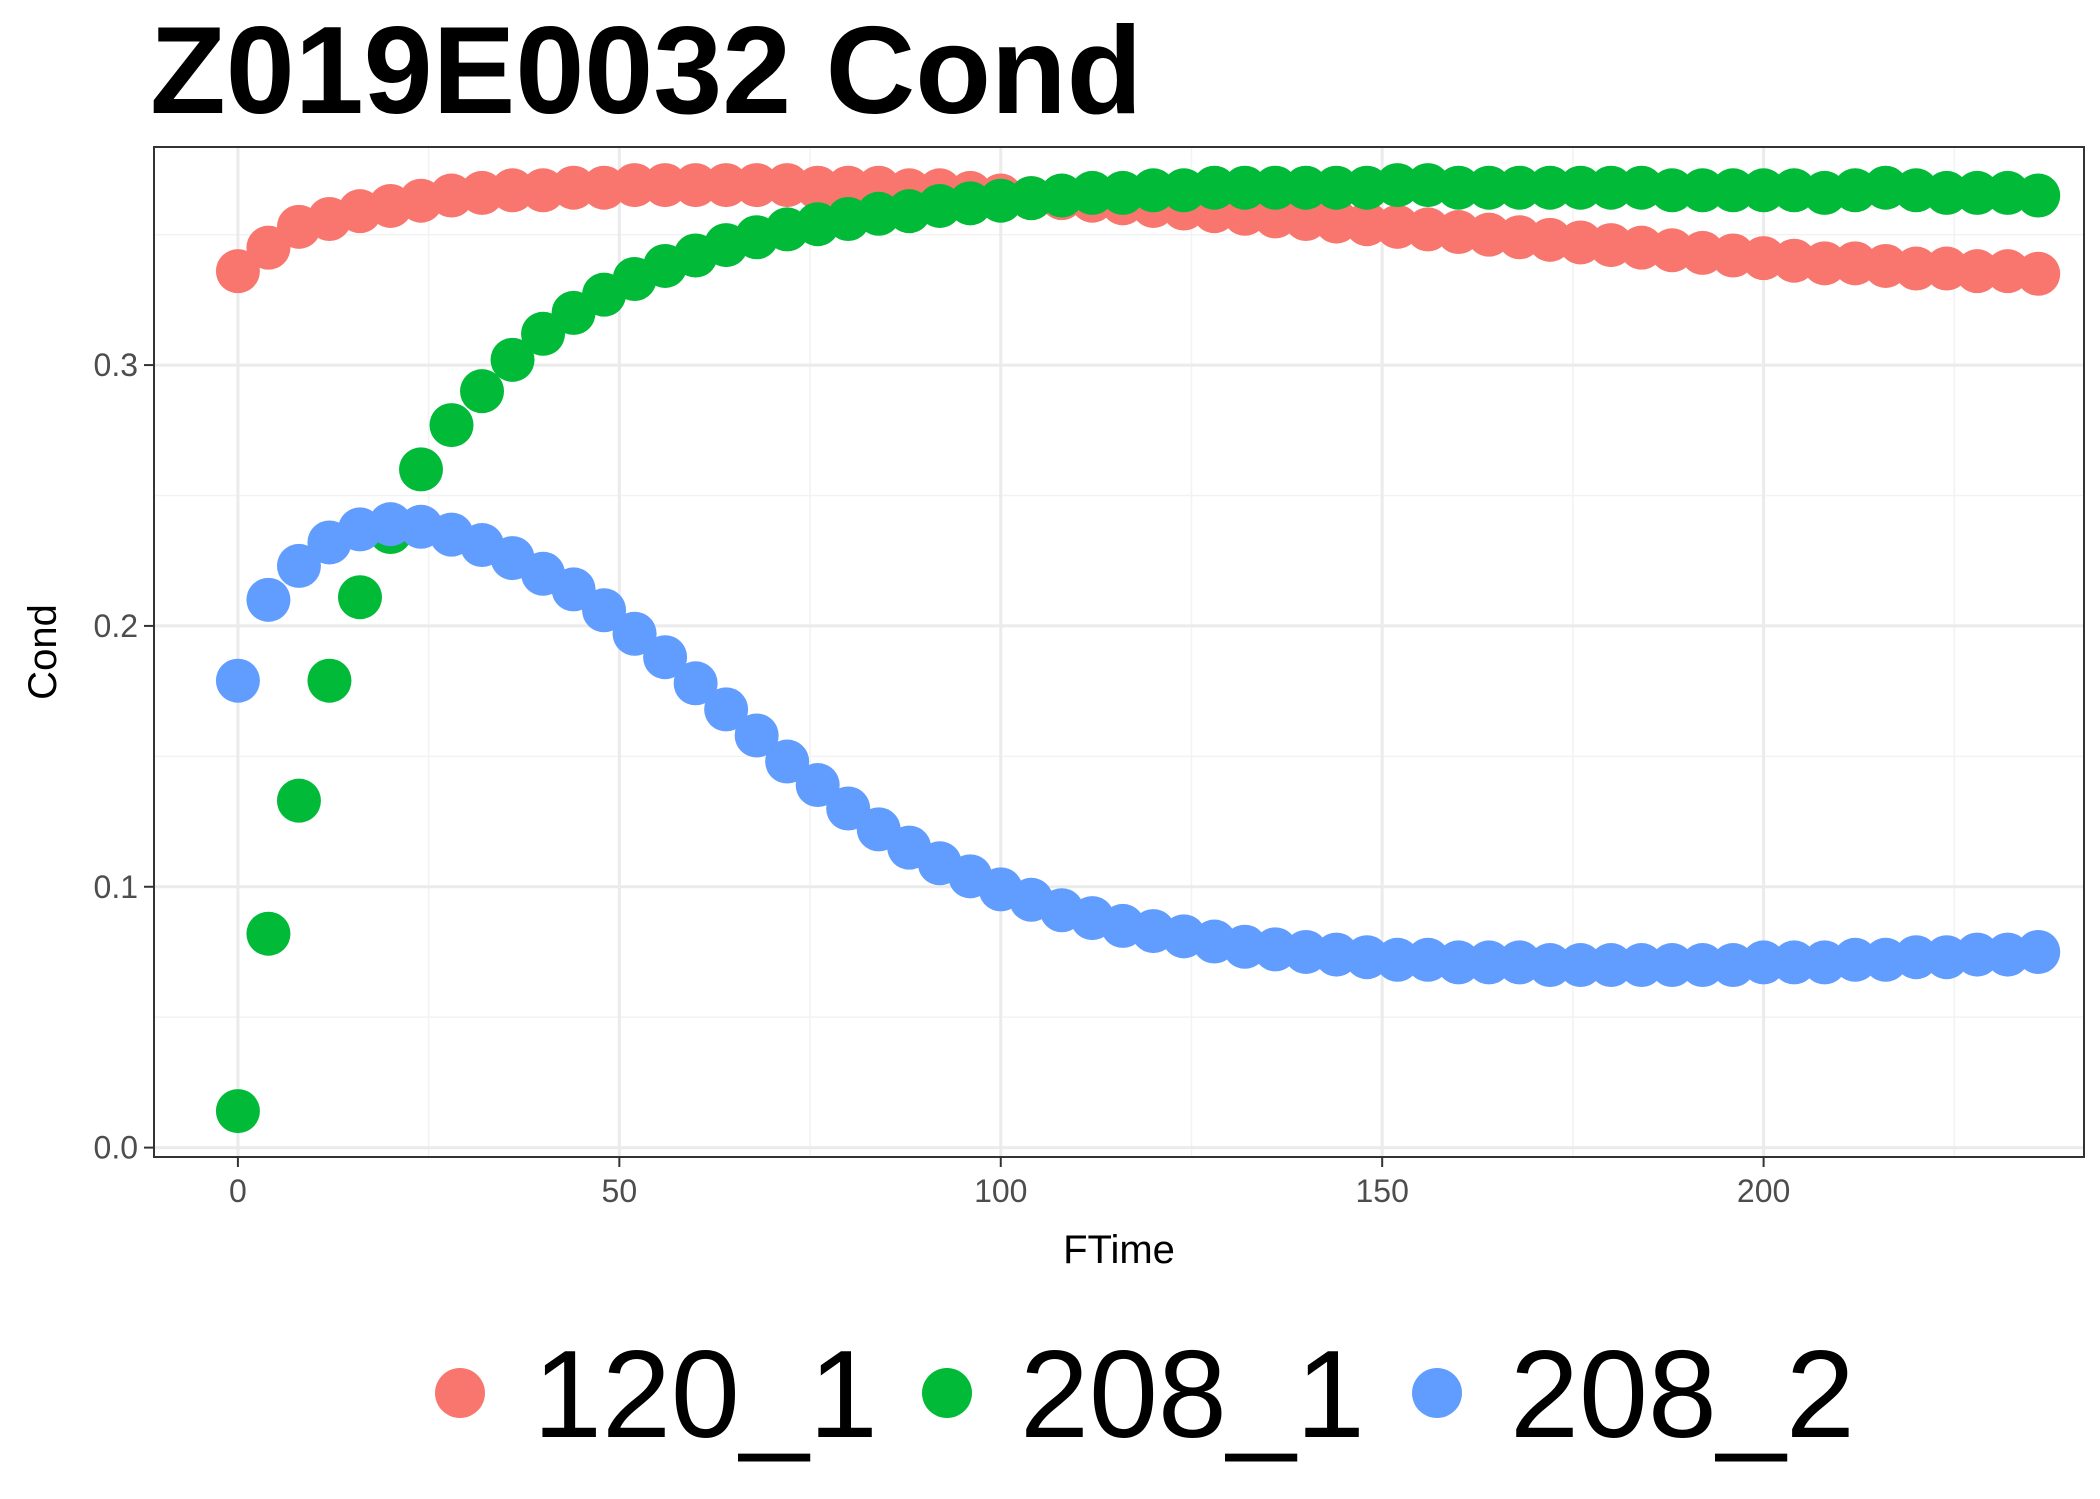 This screenshot has width=2100, height=1499. What do you see at coordinates (646, 71) in the screenshot?
I see `chart-title: Z019E0032 Cond` at bounding box center [646, 71].